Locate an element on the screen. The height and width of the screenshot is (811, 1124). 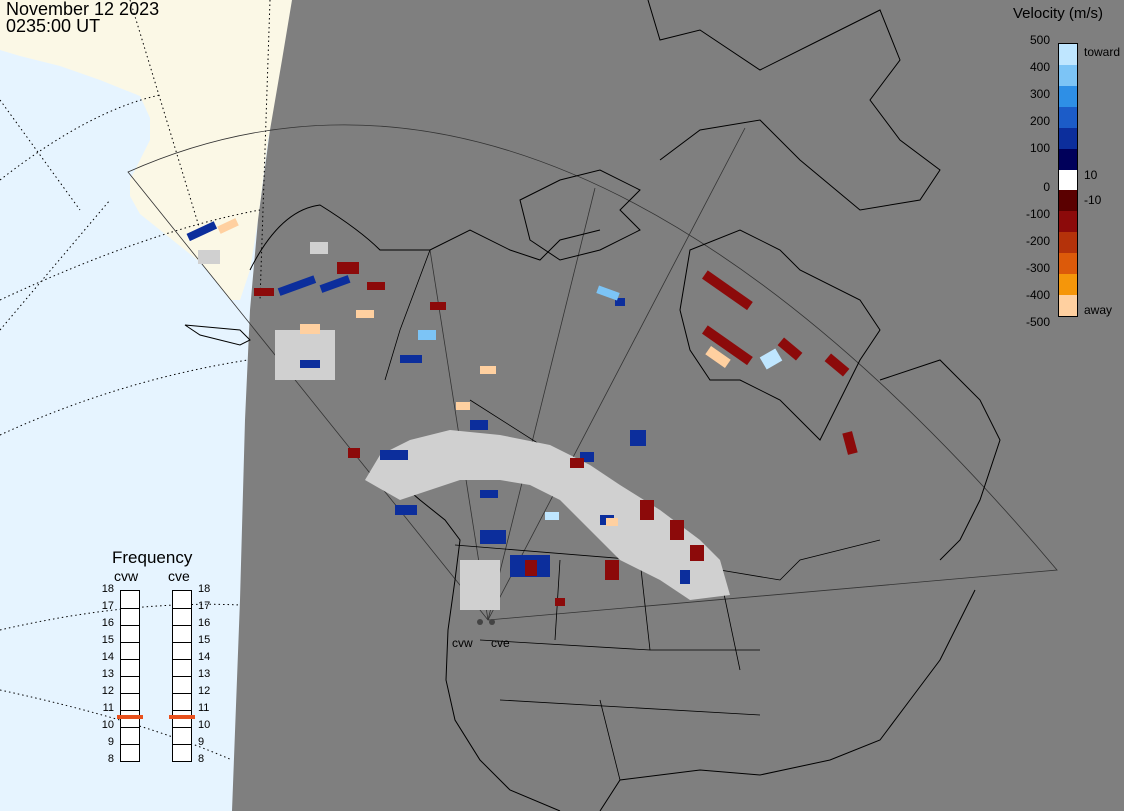
velocity-tick-label: 200 is located at coordinates (1039, 121).